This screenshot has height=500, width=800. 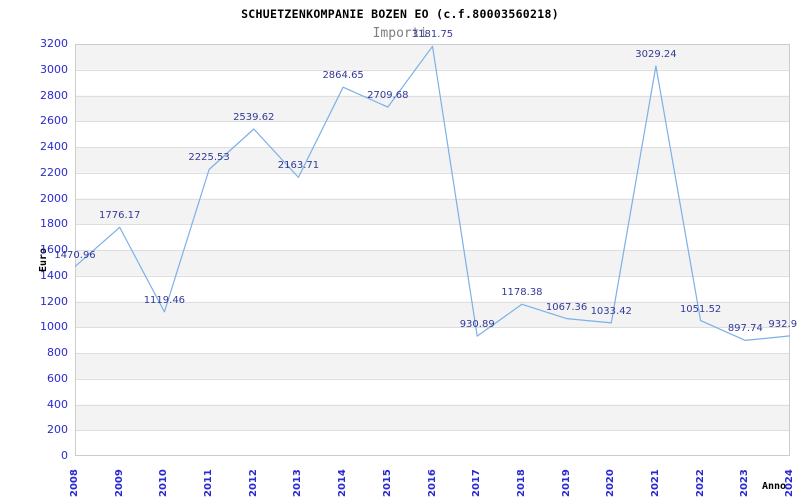 I want to click on y-tick-label: 1000, so click(x=54, y=327).